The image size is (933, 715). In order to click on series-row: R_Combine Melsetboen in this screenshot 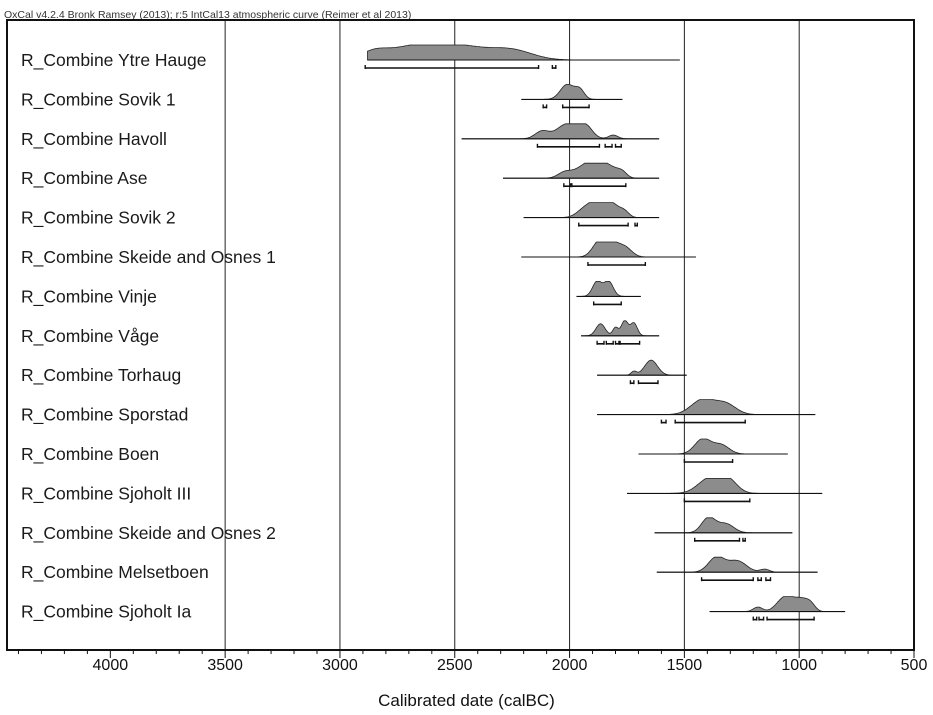, I will do `click(419, 569)`.